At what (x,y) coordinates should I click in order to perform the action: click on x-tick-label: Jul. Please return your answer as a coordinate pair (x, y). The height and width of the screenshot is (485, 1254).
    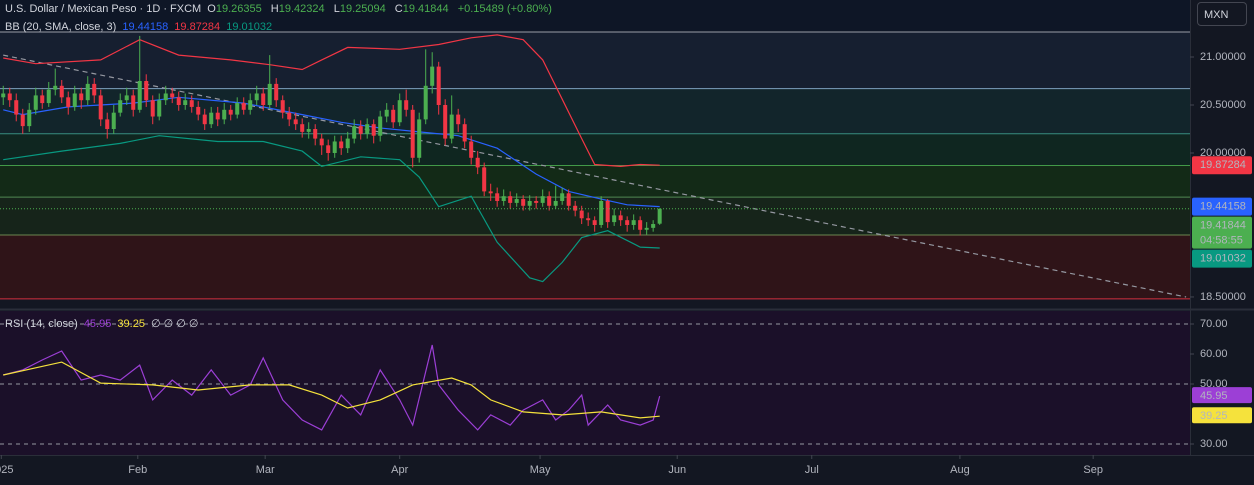
    Looking at the image, I should click on (812, 470).